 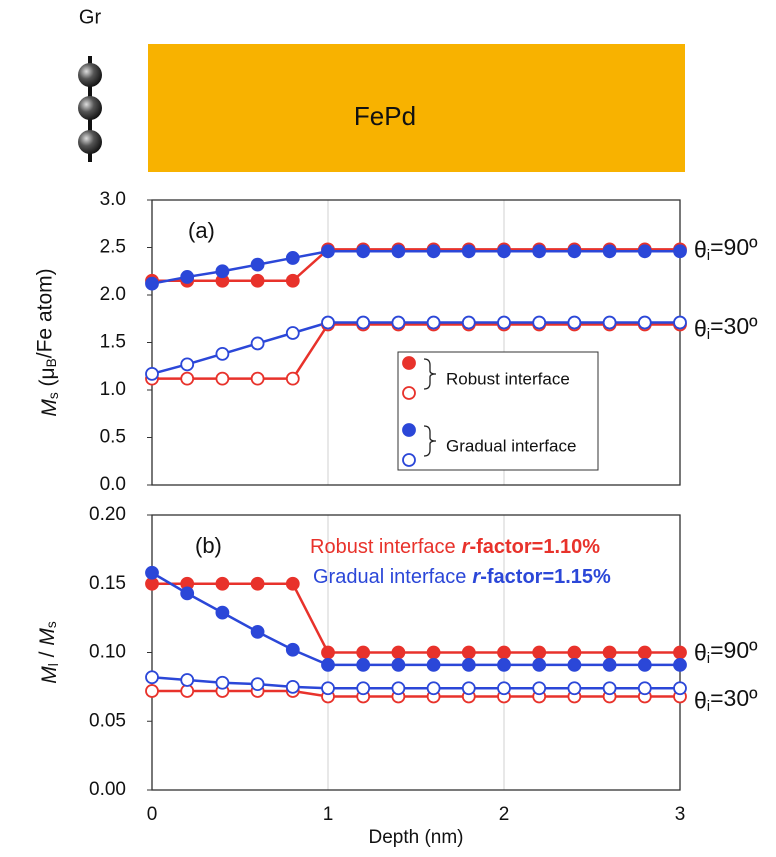 I want to click on y-tick-label: 1.5, so click(x=113, y=342).